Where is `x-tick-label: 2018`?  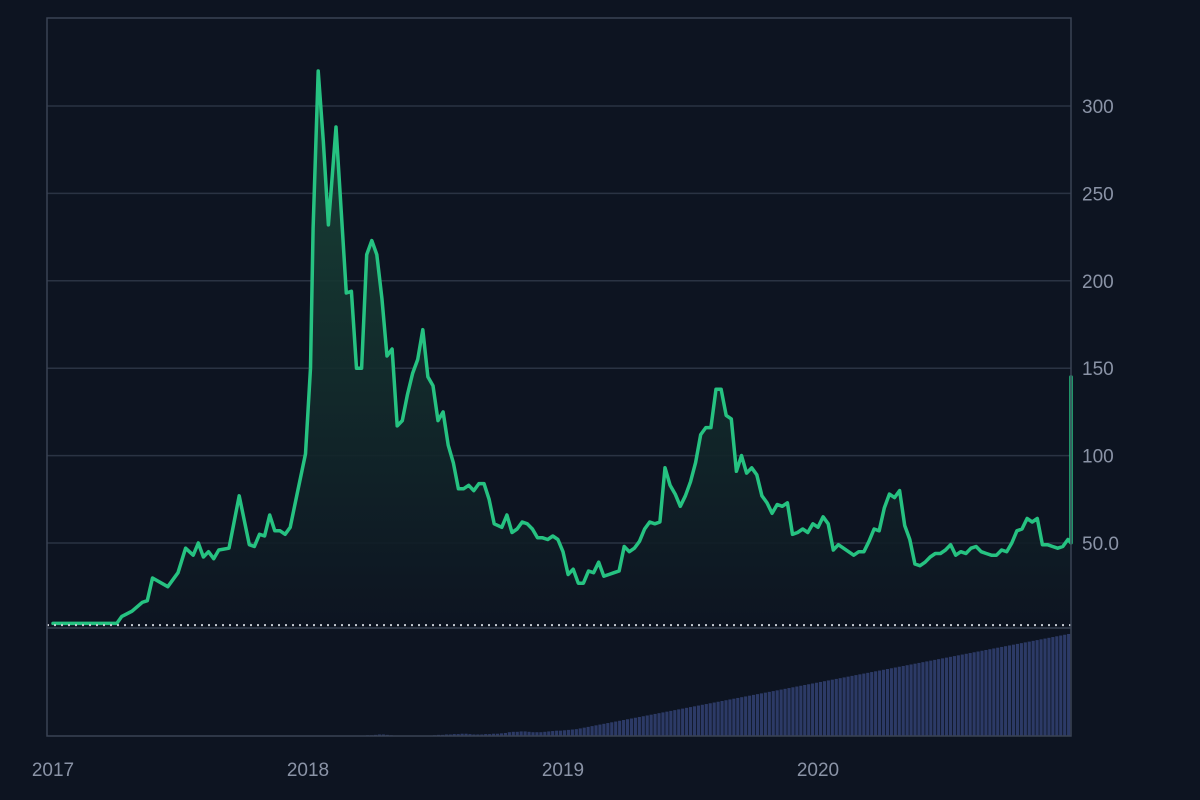 x-tick-label: 2018 is located at coordinates (308, 770).